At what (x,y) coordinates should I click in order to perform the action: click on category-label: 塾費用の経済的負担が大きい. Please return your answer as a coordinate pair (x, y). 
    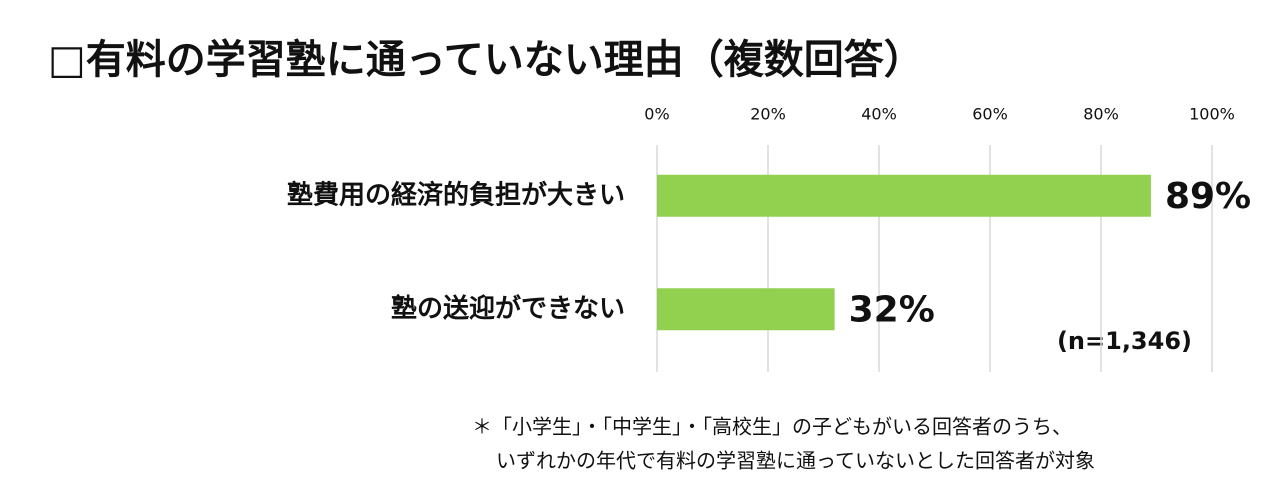
    Looking at the image, I should click on (456, 194).